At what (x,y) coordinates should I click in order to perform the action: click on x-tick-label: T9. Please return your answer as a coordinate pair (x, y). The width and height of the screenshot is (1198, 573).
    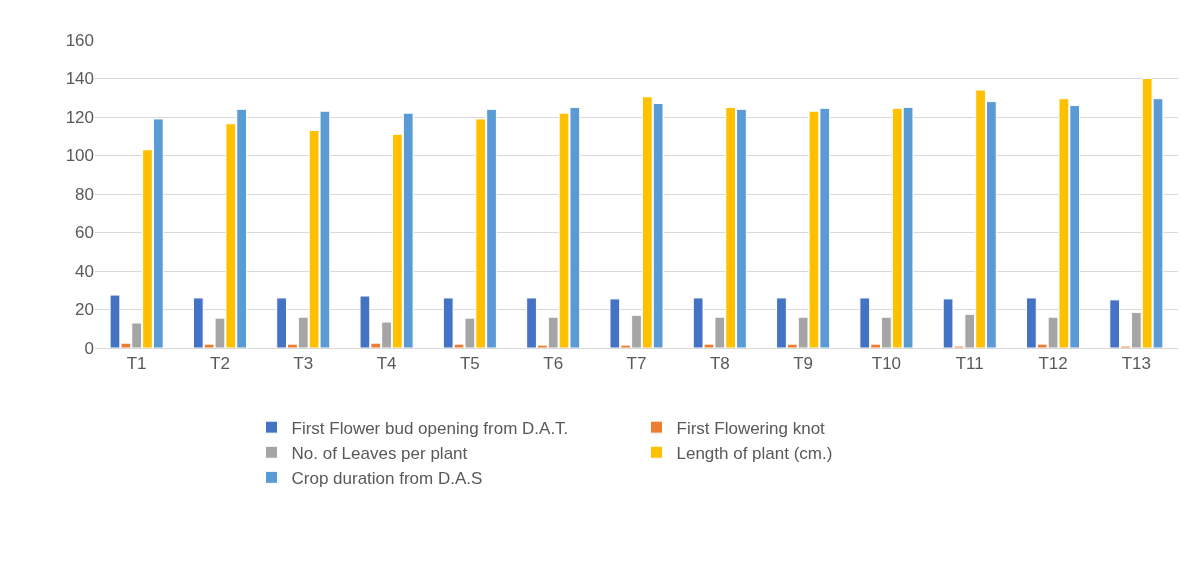
    Looking at the image, I should click on (803, 364).